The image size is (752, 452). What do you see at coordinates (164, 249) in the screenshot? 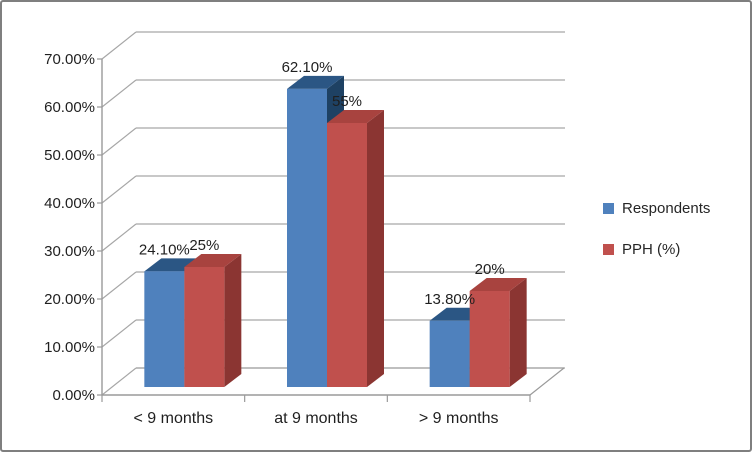
I see `data-label-Respondents: 24.10%` at bounding box center [164, 249].